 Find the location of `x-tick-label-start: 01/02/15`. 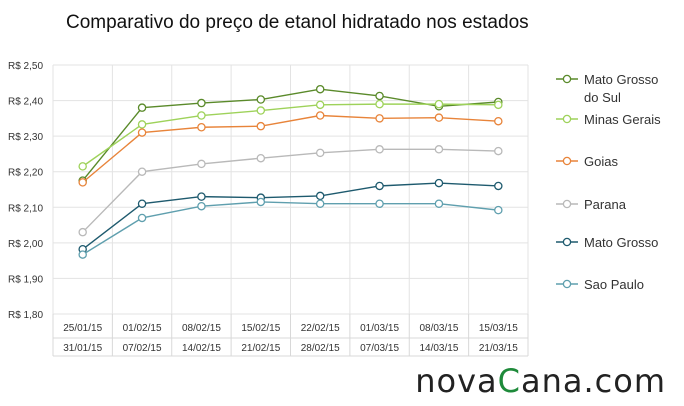

x-tick-label-start: 01/02/15 is located at coordinates (142, 328).